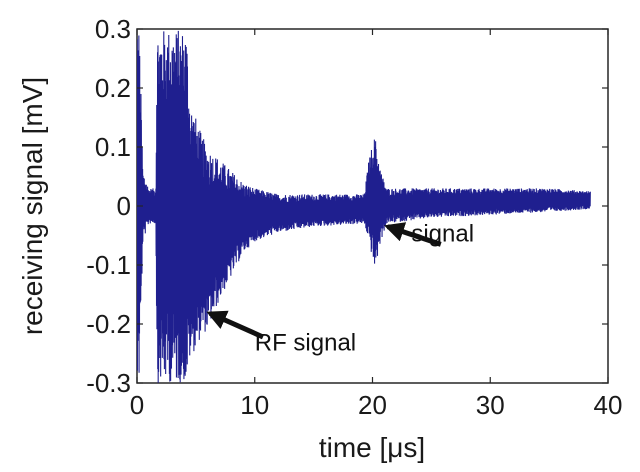 The image size is (640, 472). Describe the element at coordinates (490, 405) in the screenshot. I see `x-tick-label: 30` at that location.